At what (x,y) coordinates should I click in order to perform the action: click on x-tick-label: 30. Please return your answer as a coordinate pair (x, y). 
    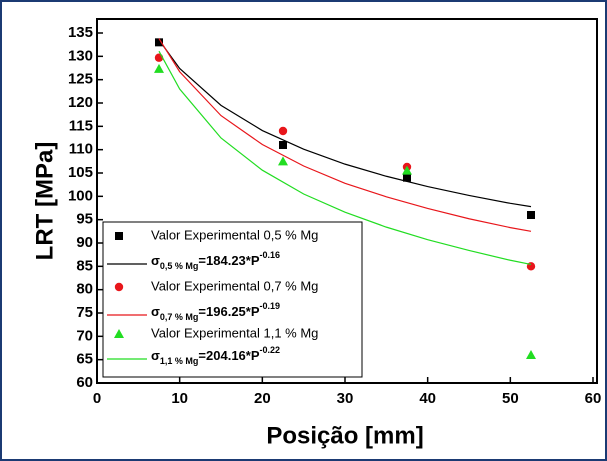
    Looking at the image, I should click on (345, 398).